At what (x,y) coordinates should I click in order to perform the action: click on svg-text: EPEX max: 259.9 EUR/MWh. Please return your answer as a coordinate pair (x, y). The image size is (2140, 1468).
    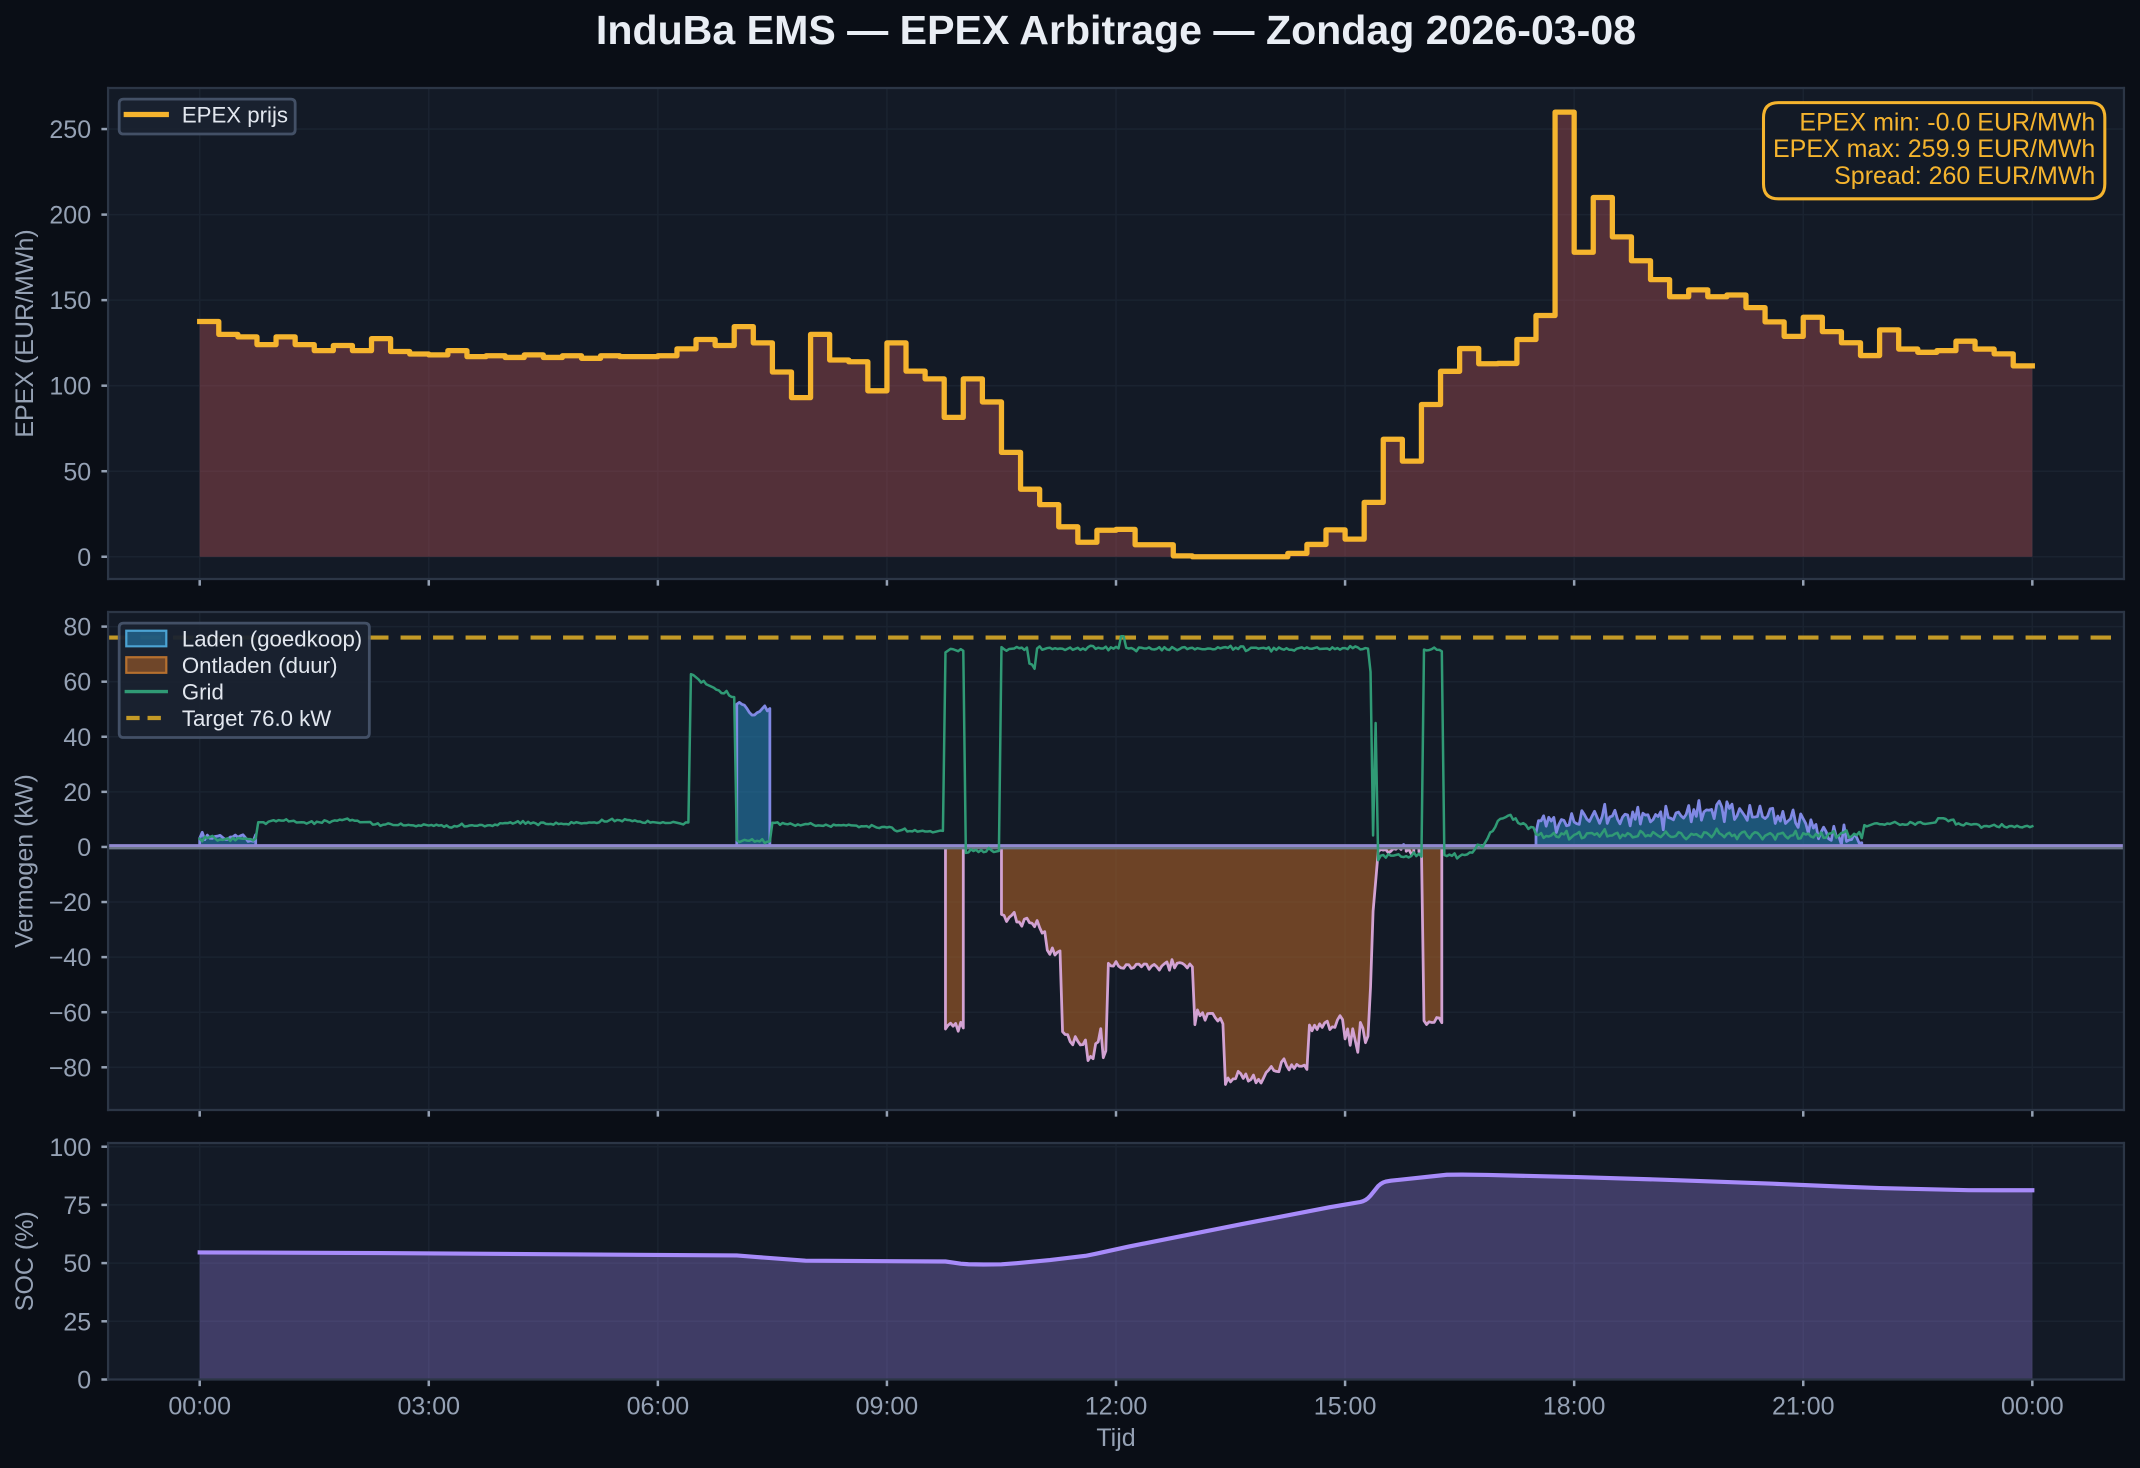
    Looking at the image, I should click on (1934, 149).